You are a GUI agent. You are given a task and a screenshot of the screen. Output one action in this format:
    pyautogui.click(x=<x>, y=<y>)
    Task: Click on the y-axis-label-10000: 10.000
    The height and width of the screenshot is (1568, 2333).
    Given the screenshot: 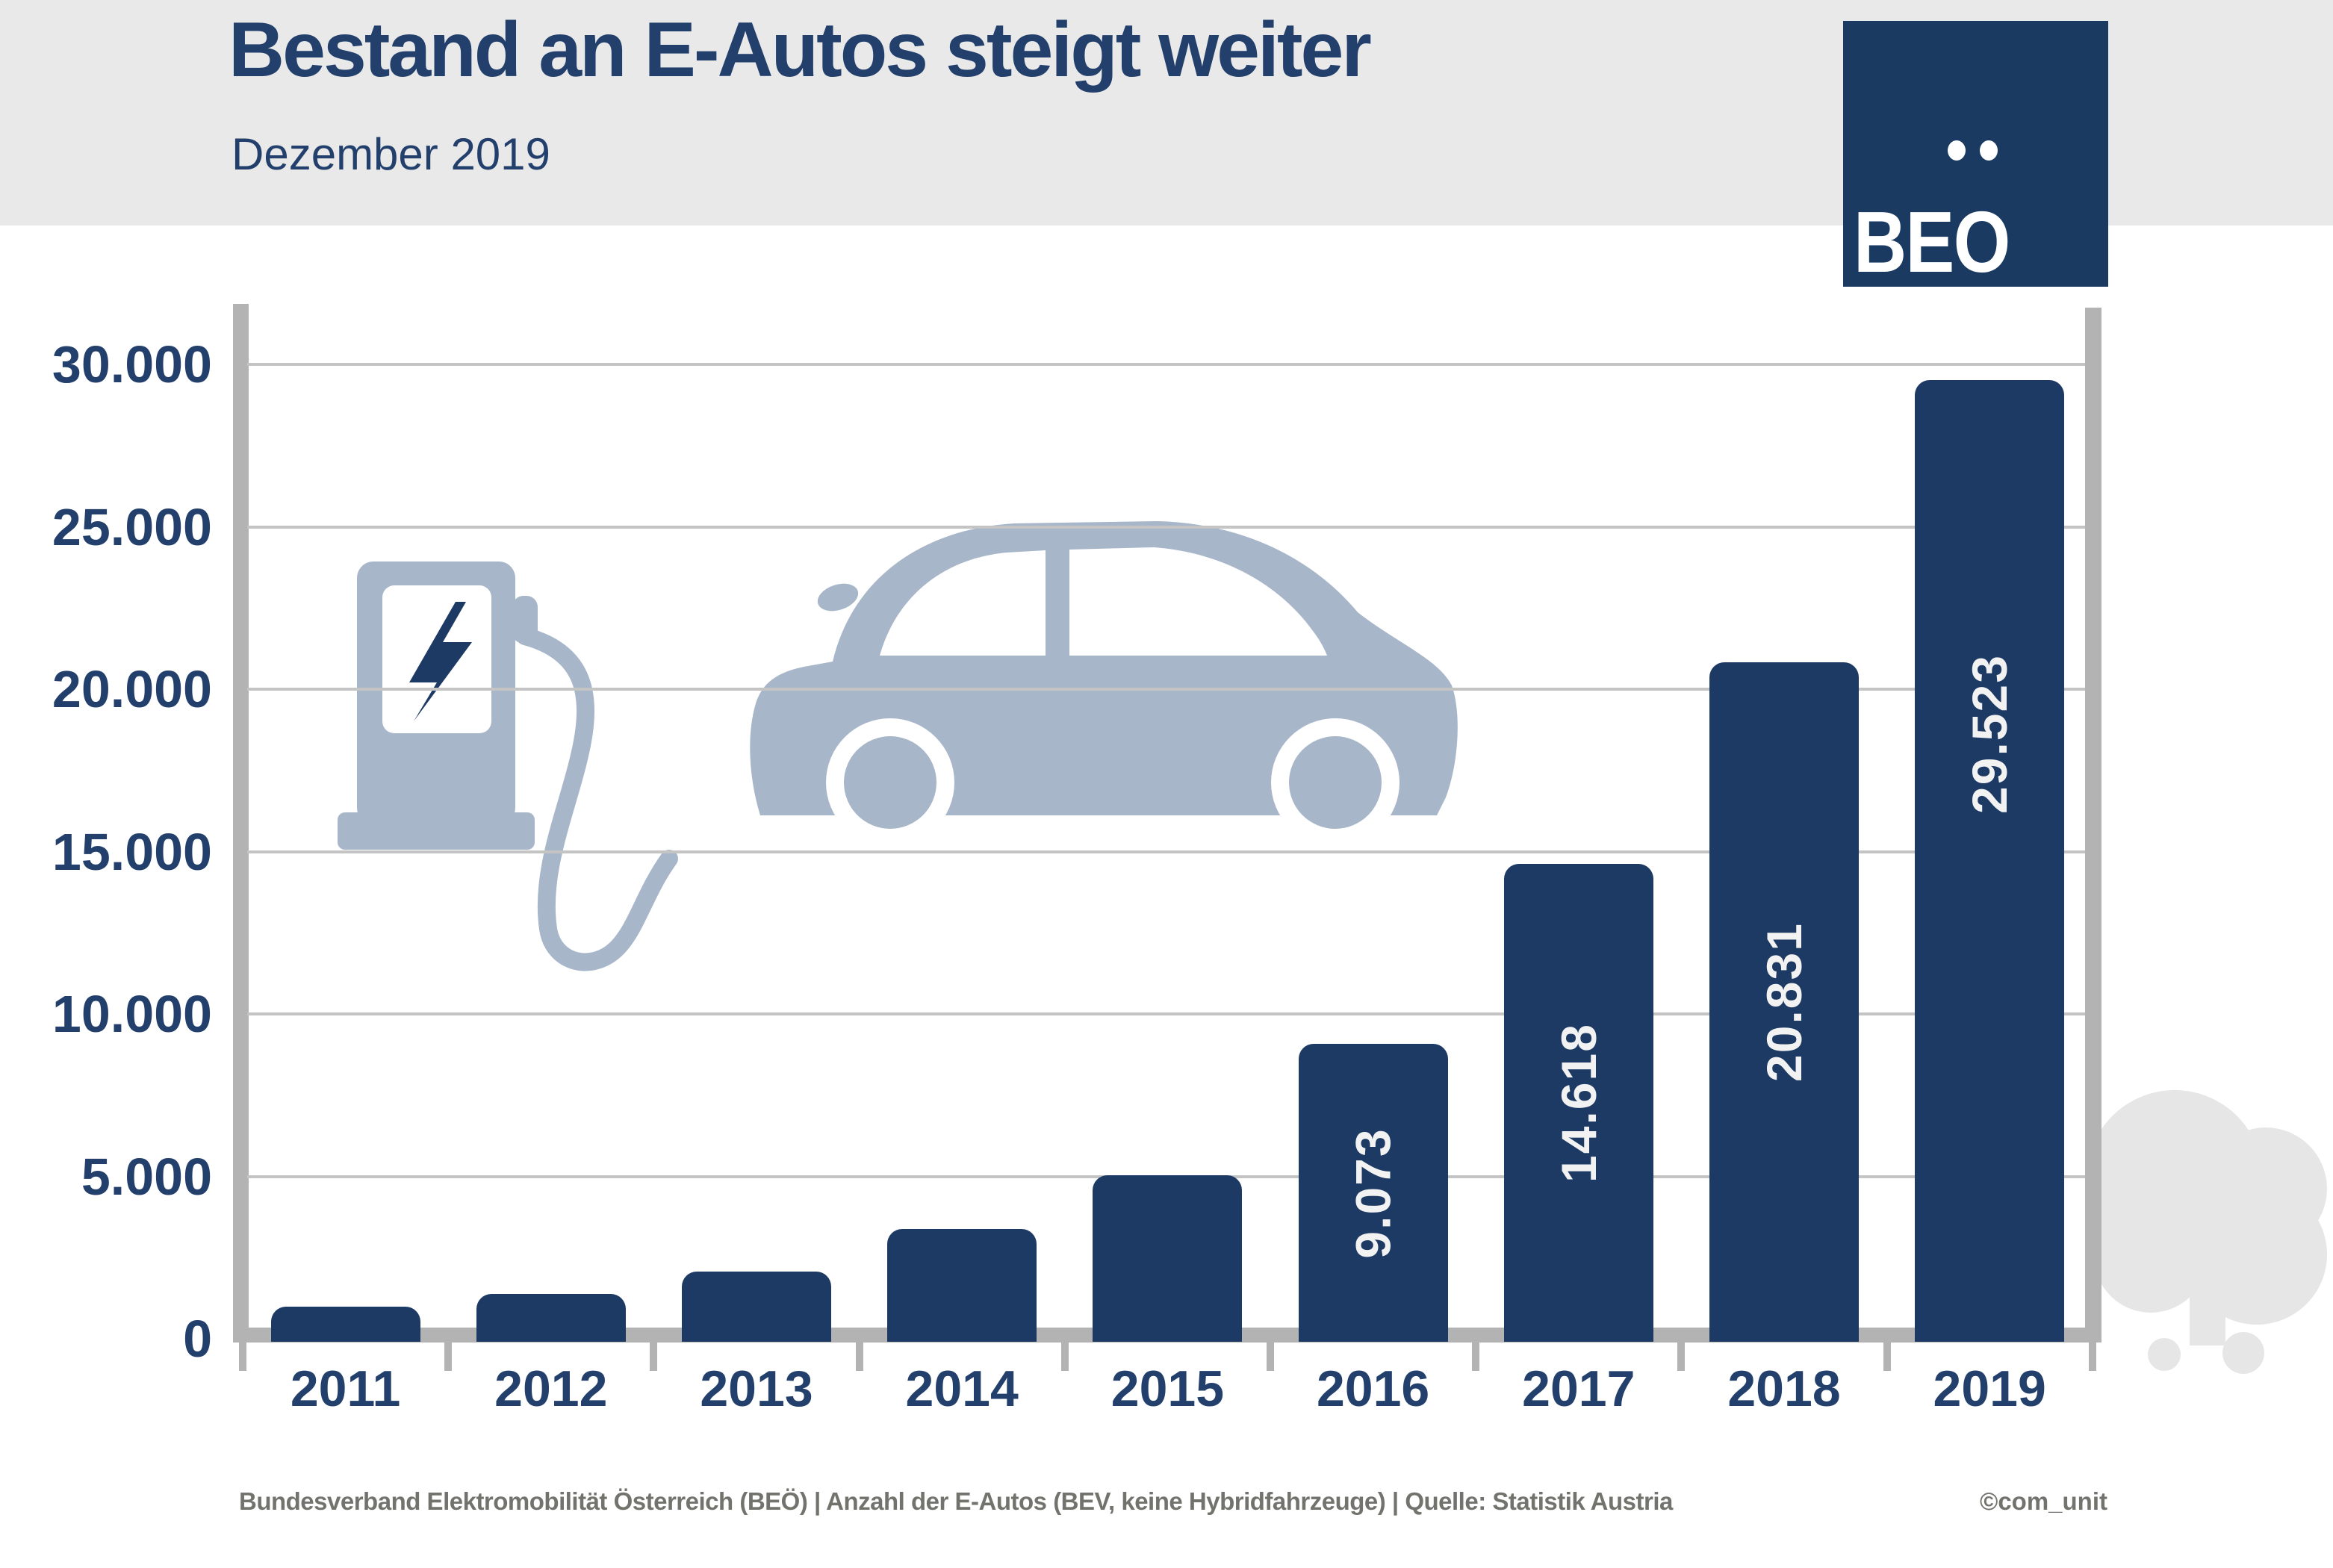 What is the action you would take?
    pyautogui.click(x=132, y=1014)
    